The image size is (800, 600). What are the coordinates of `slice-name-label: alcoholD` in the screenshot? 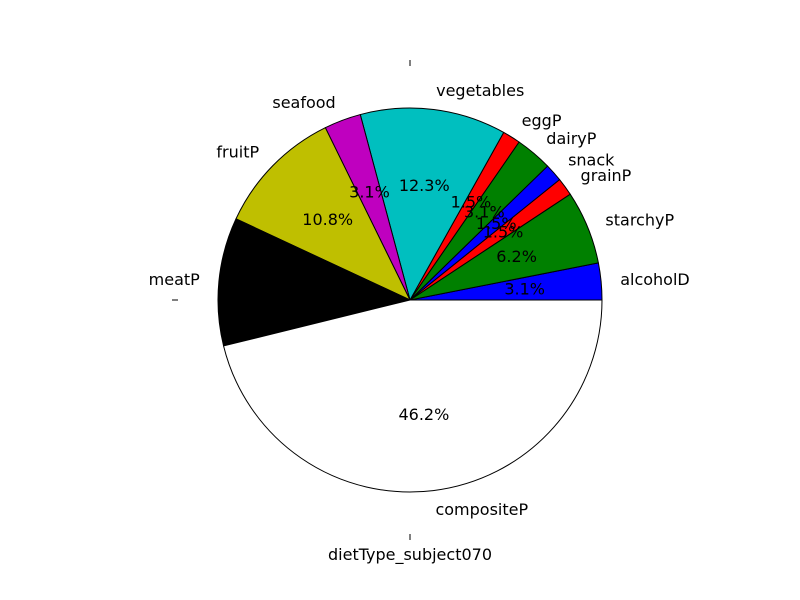 It's located at (655, 279).